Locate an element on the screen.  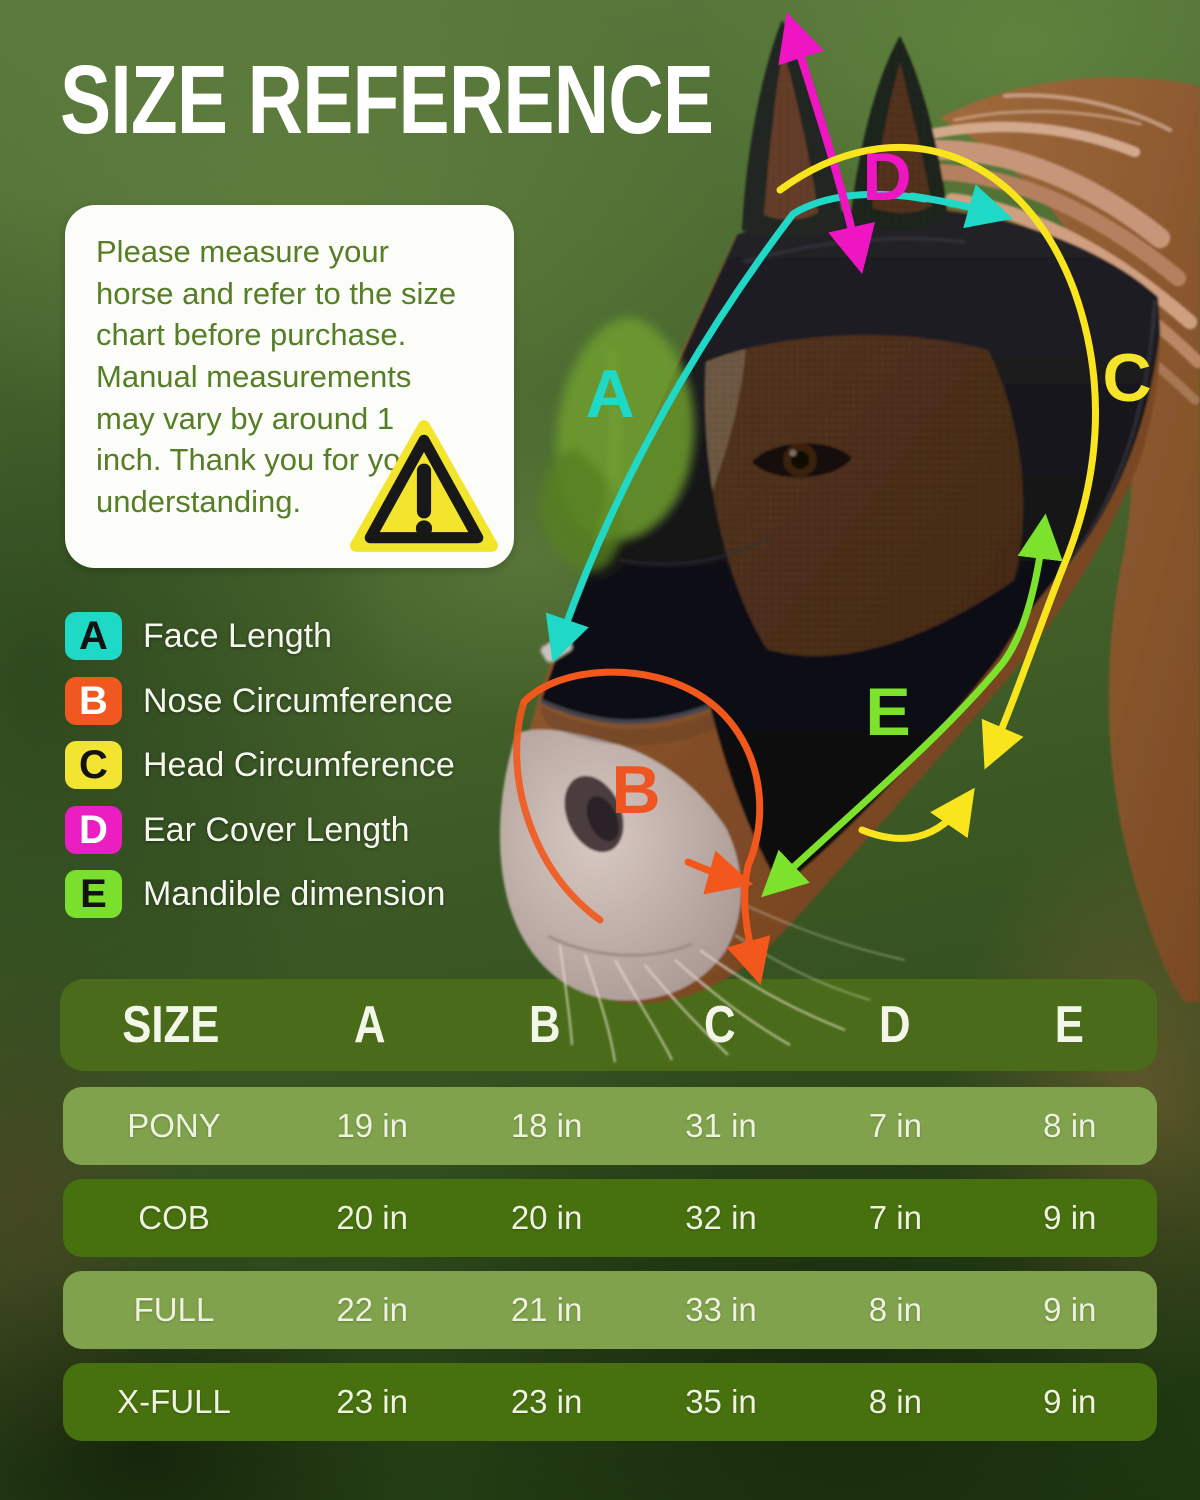
cell-full-b: 21 in is located at coordinates (546, 1309).